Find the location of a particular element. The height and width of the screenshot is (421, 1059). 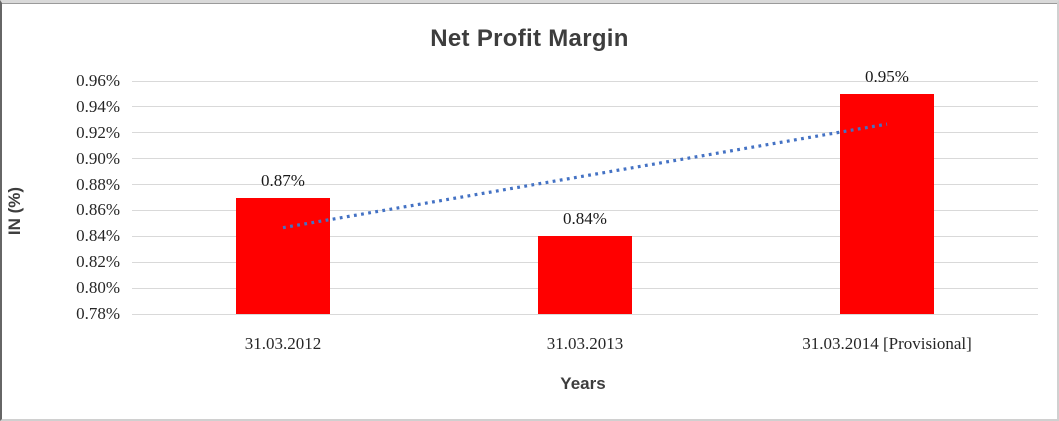

y-axis-tick-label: 0.88% is located at coordinates (98, 184).